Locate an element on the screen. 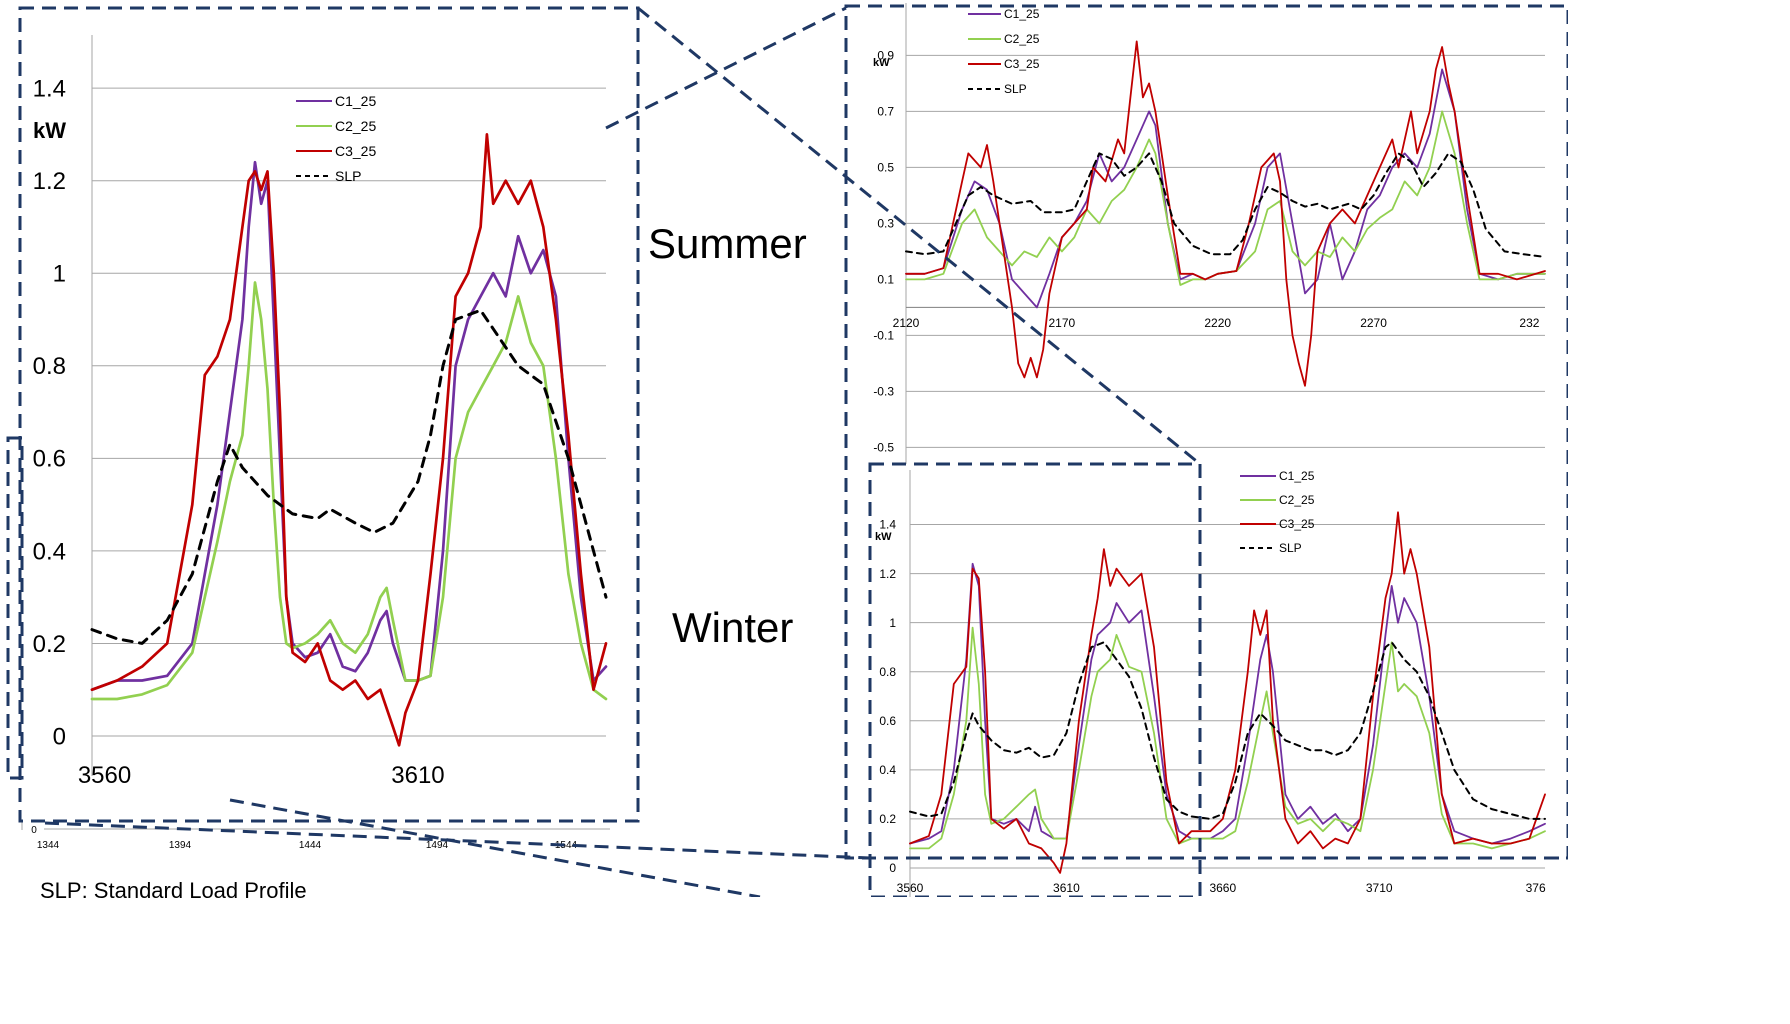 The width and height of the screenshot is (1790, 1024). summer-x-tick-label: 2170 is located at coordinates (1062, 323).